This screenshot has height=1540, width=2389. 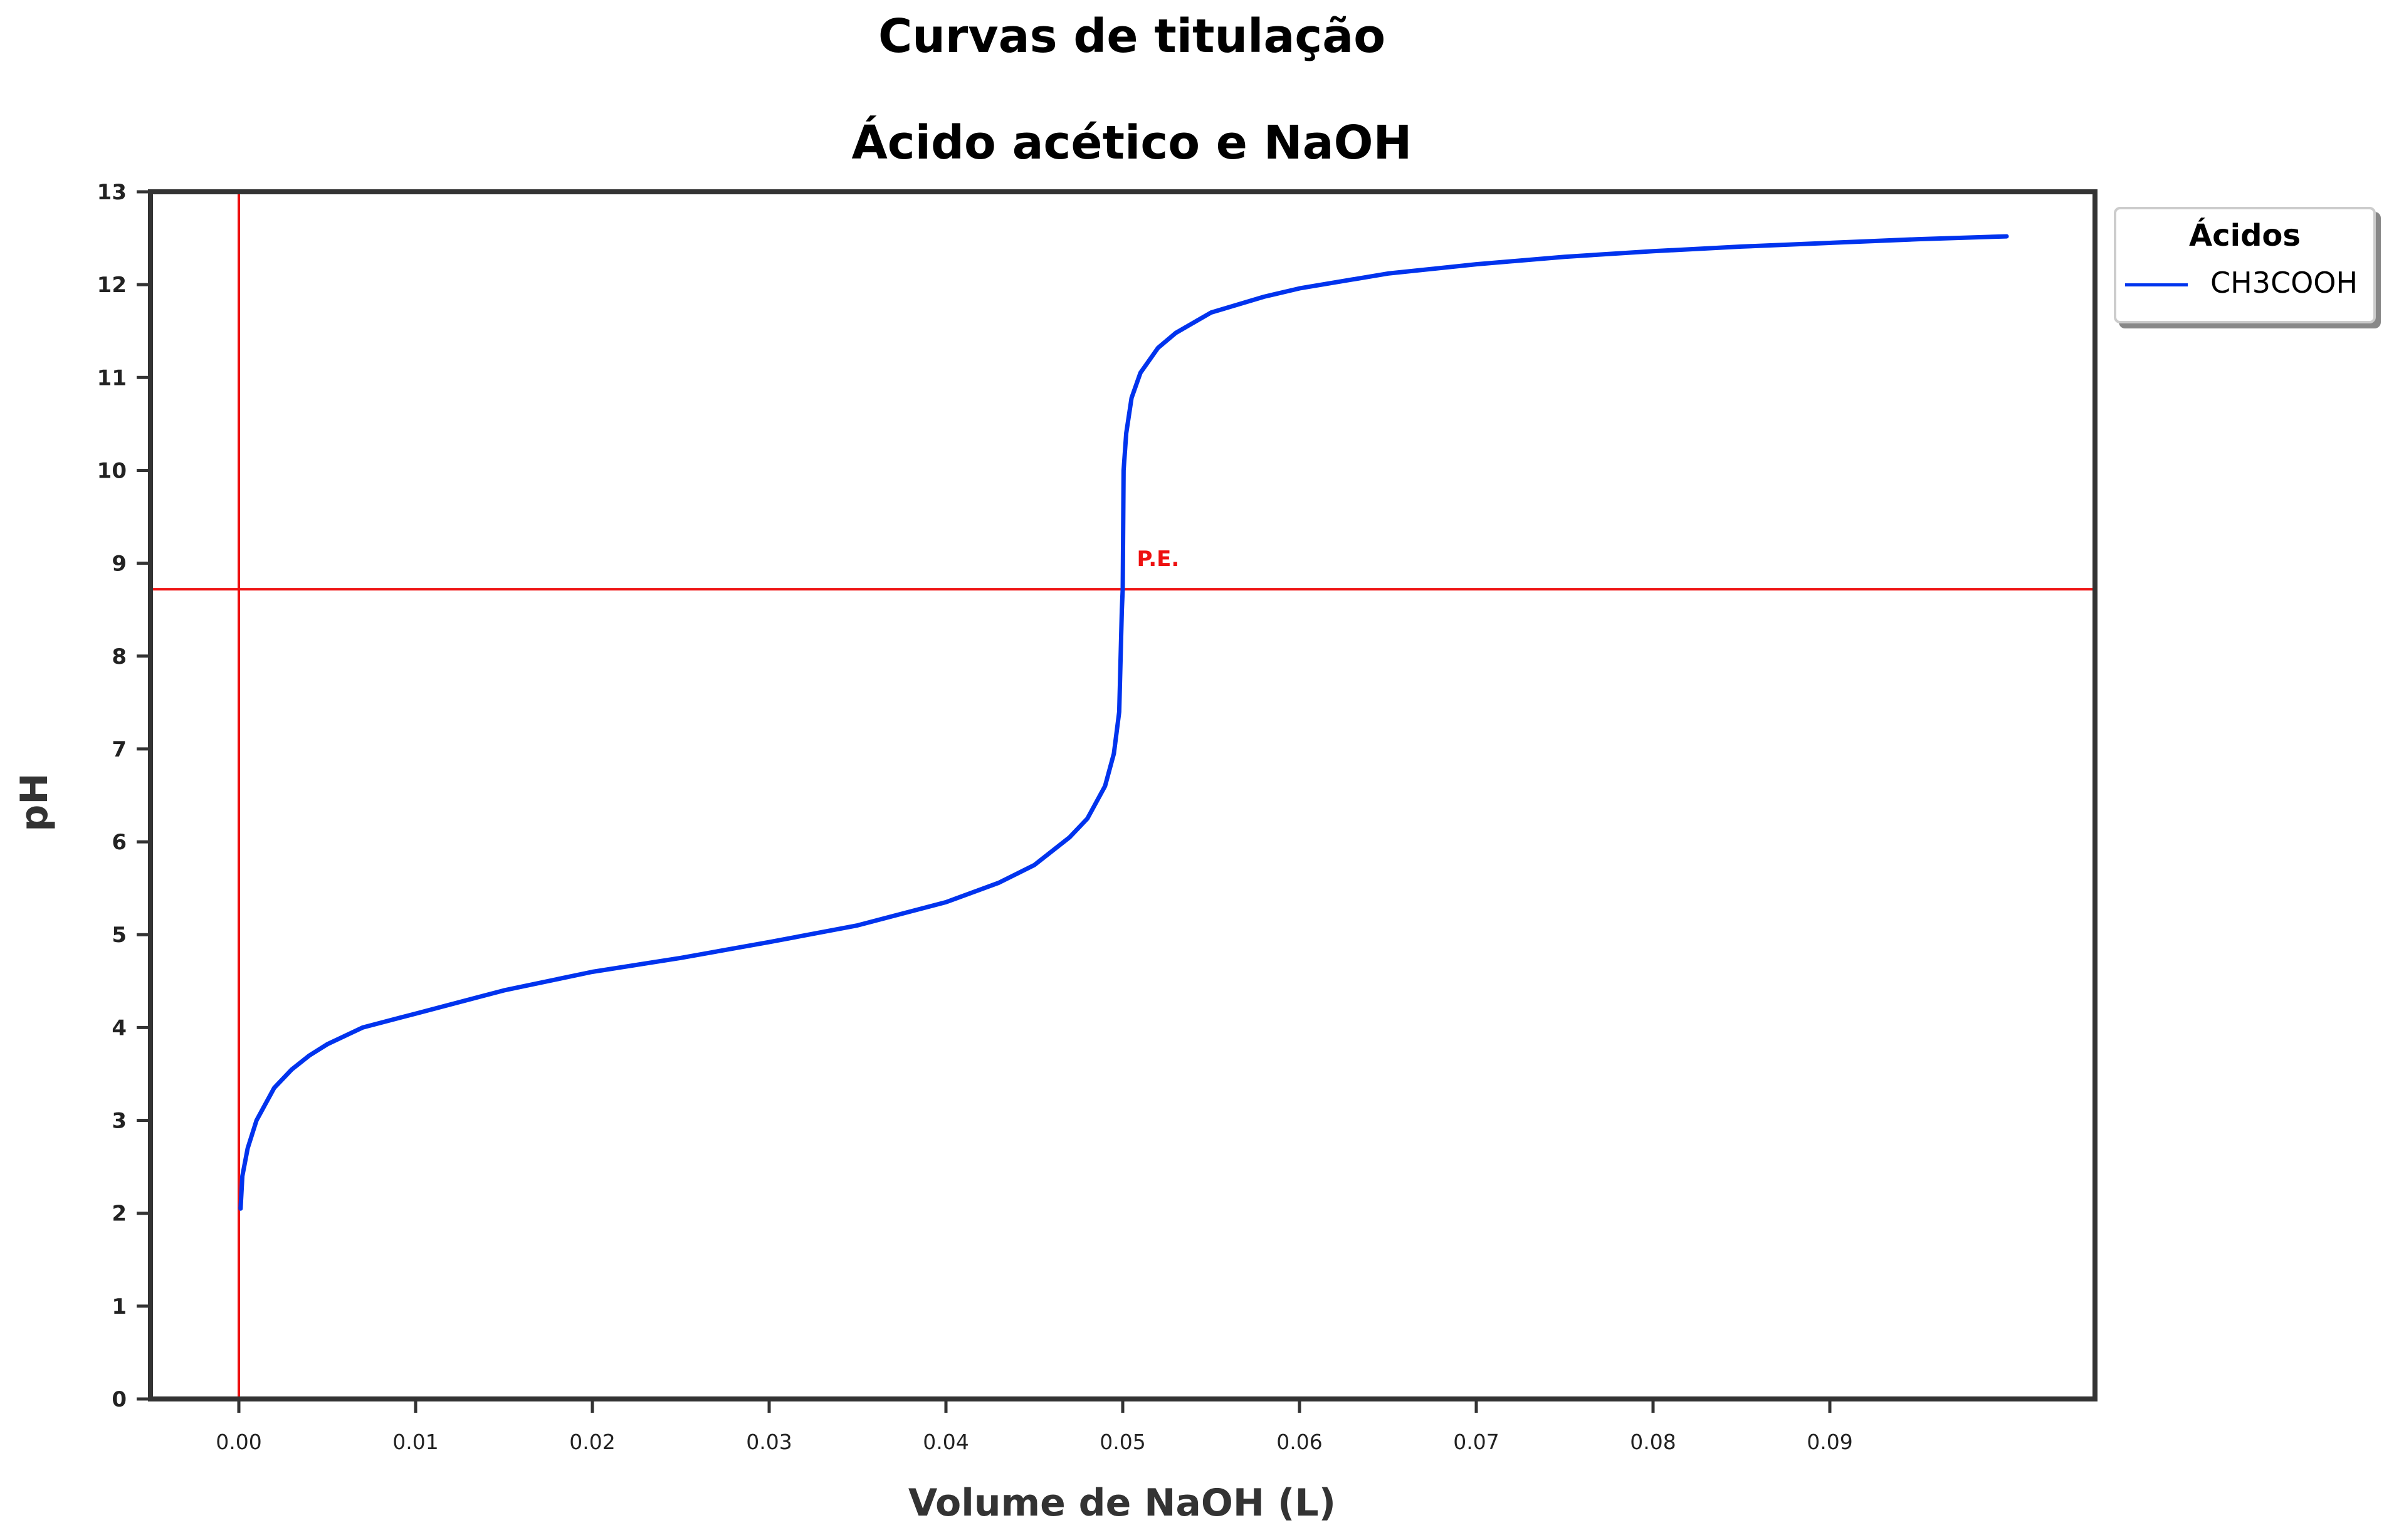 I want to click on x-tick-label: 0.05, so click(x=1122, y=1442).